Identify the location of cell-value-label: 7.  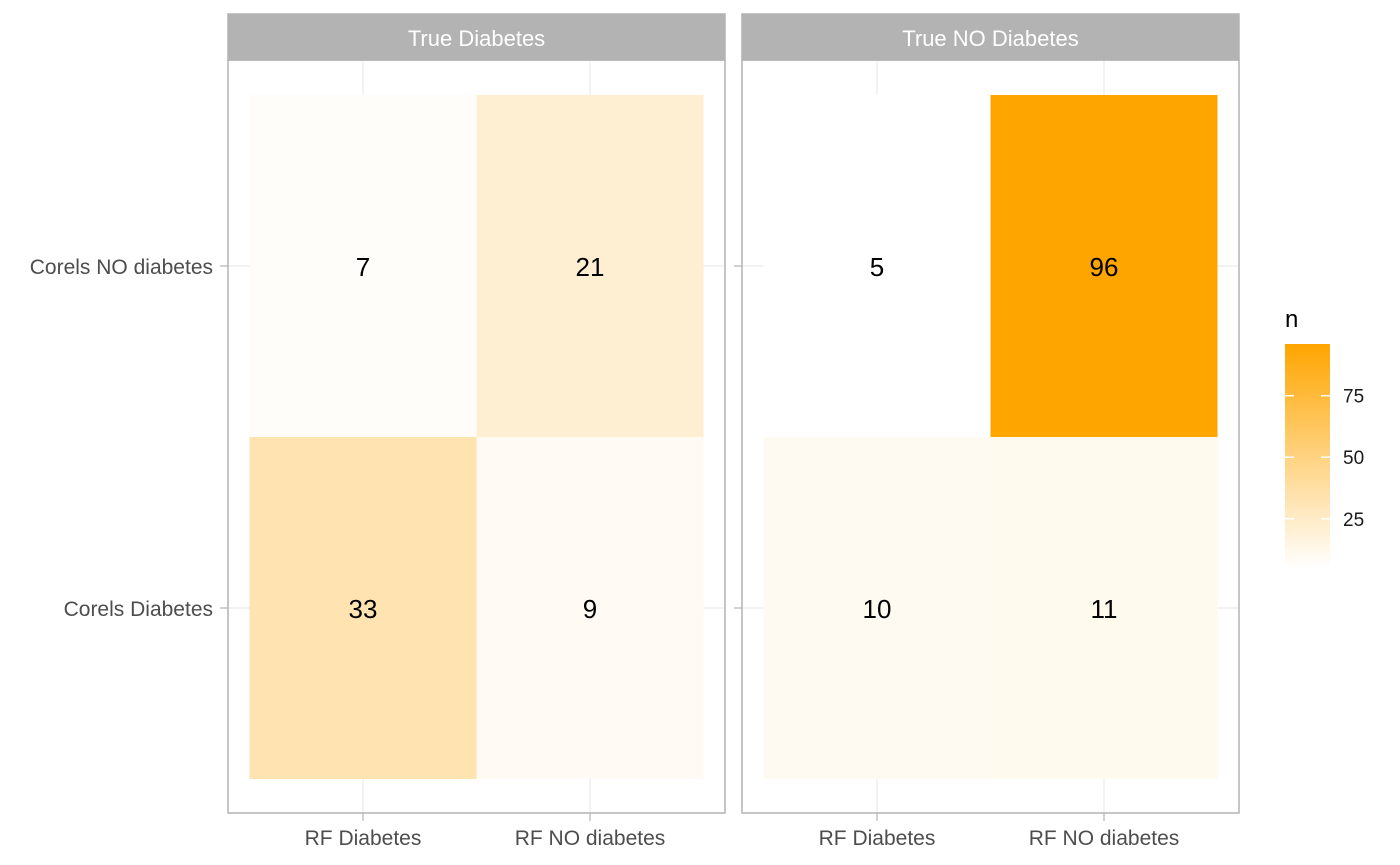
(363, 267).